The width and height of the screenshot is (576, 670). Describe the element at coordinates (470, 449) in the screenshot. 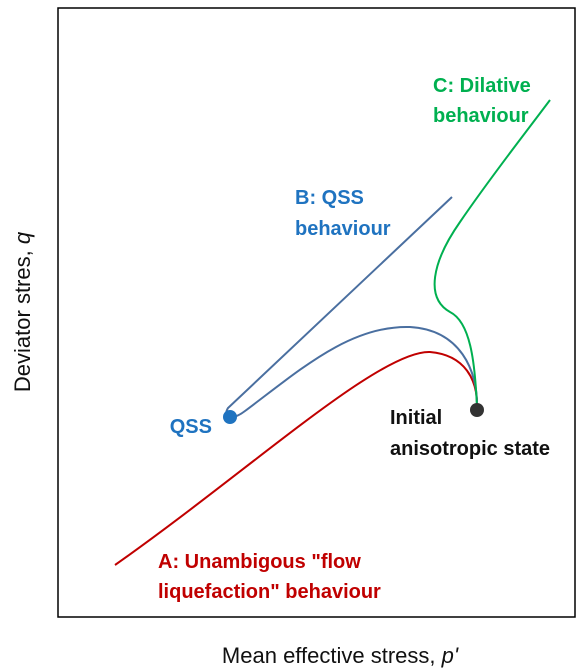

I see `label: anisotropic state` at that location.